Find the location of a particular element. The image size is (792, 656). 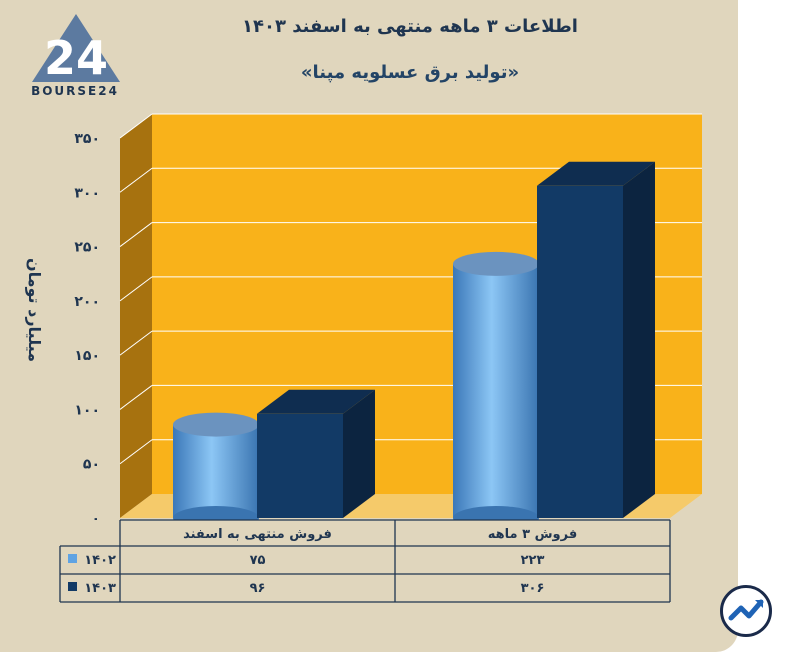

chart-title: اطلاعات ۳ ماهه منتهی به اسفند ۱۴۰۳ is located at coordinates (410, 26).